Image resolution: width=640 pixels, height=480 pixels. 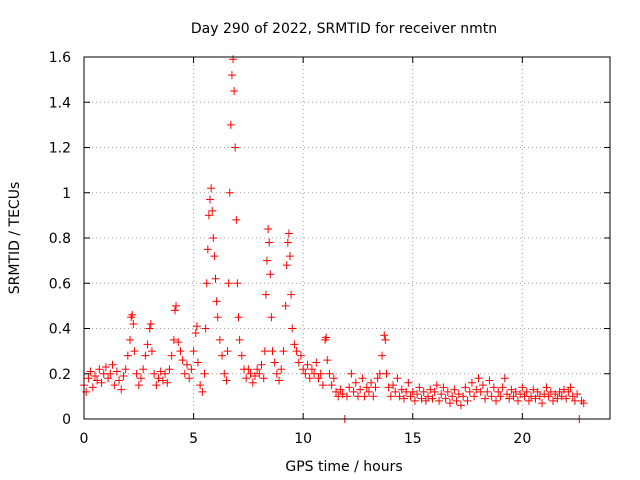 I want to click on x-tick-label: 20, so click(x=522, y=439).